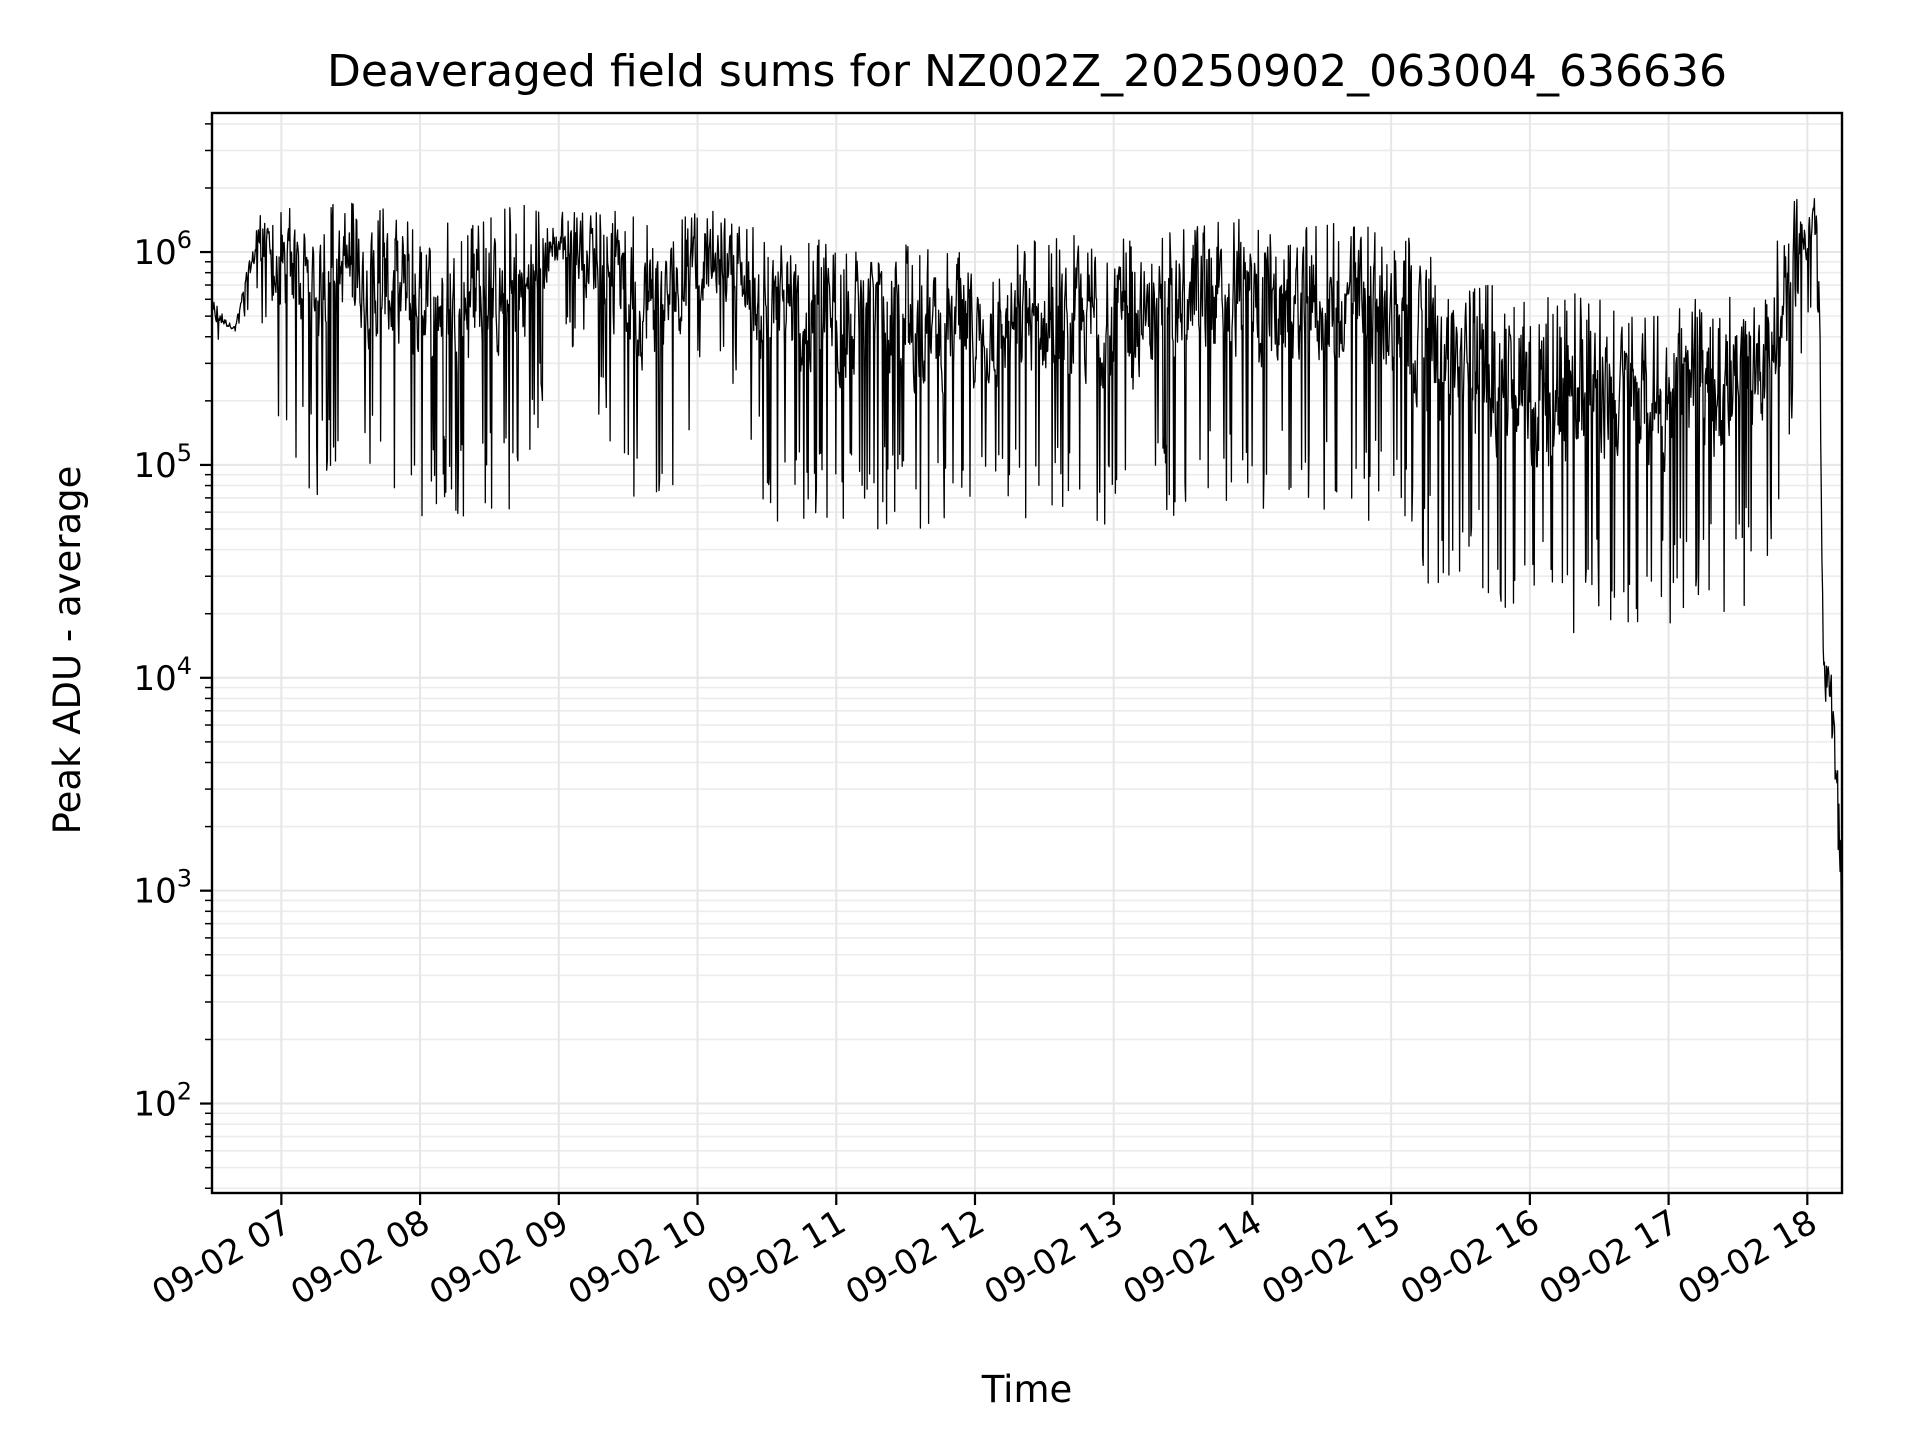  Describe the element at coordinates (1027, 1389) in the screenshot. I see `x-axis-label: Time` at that location.